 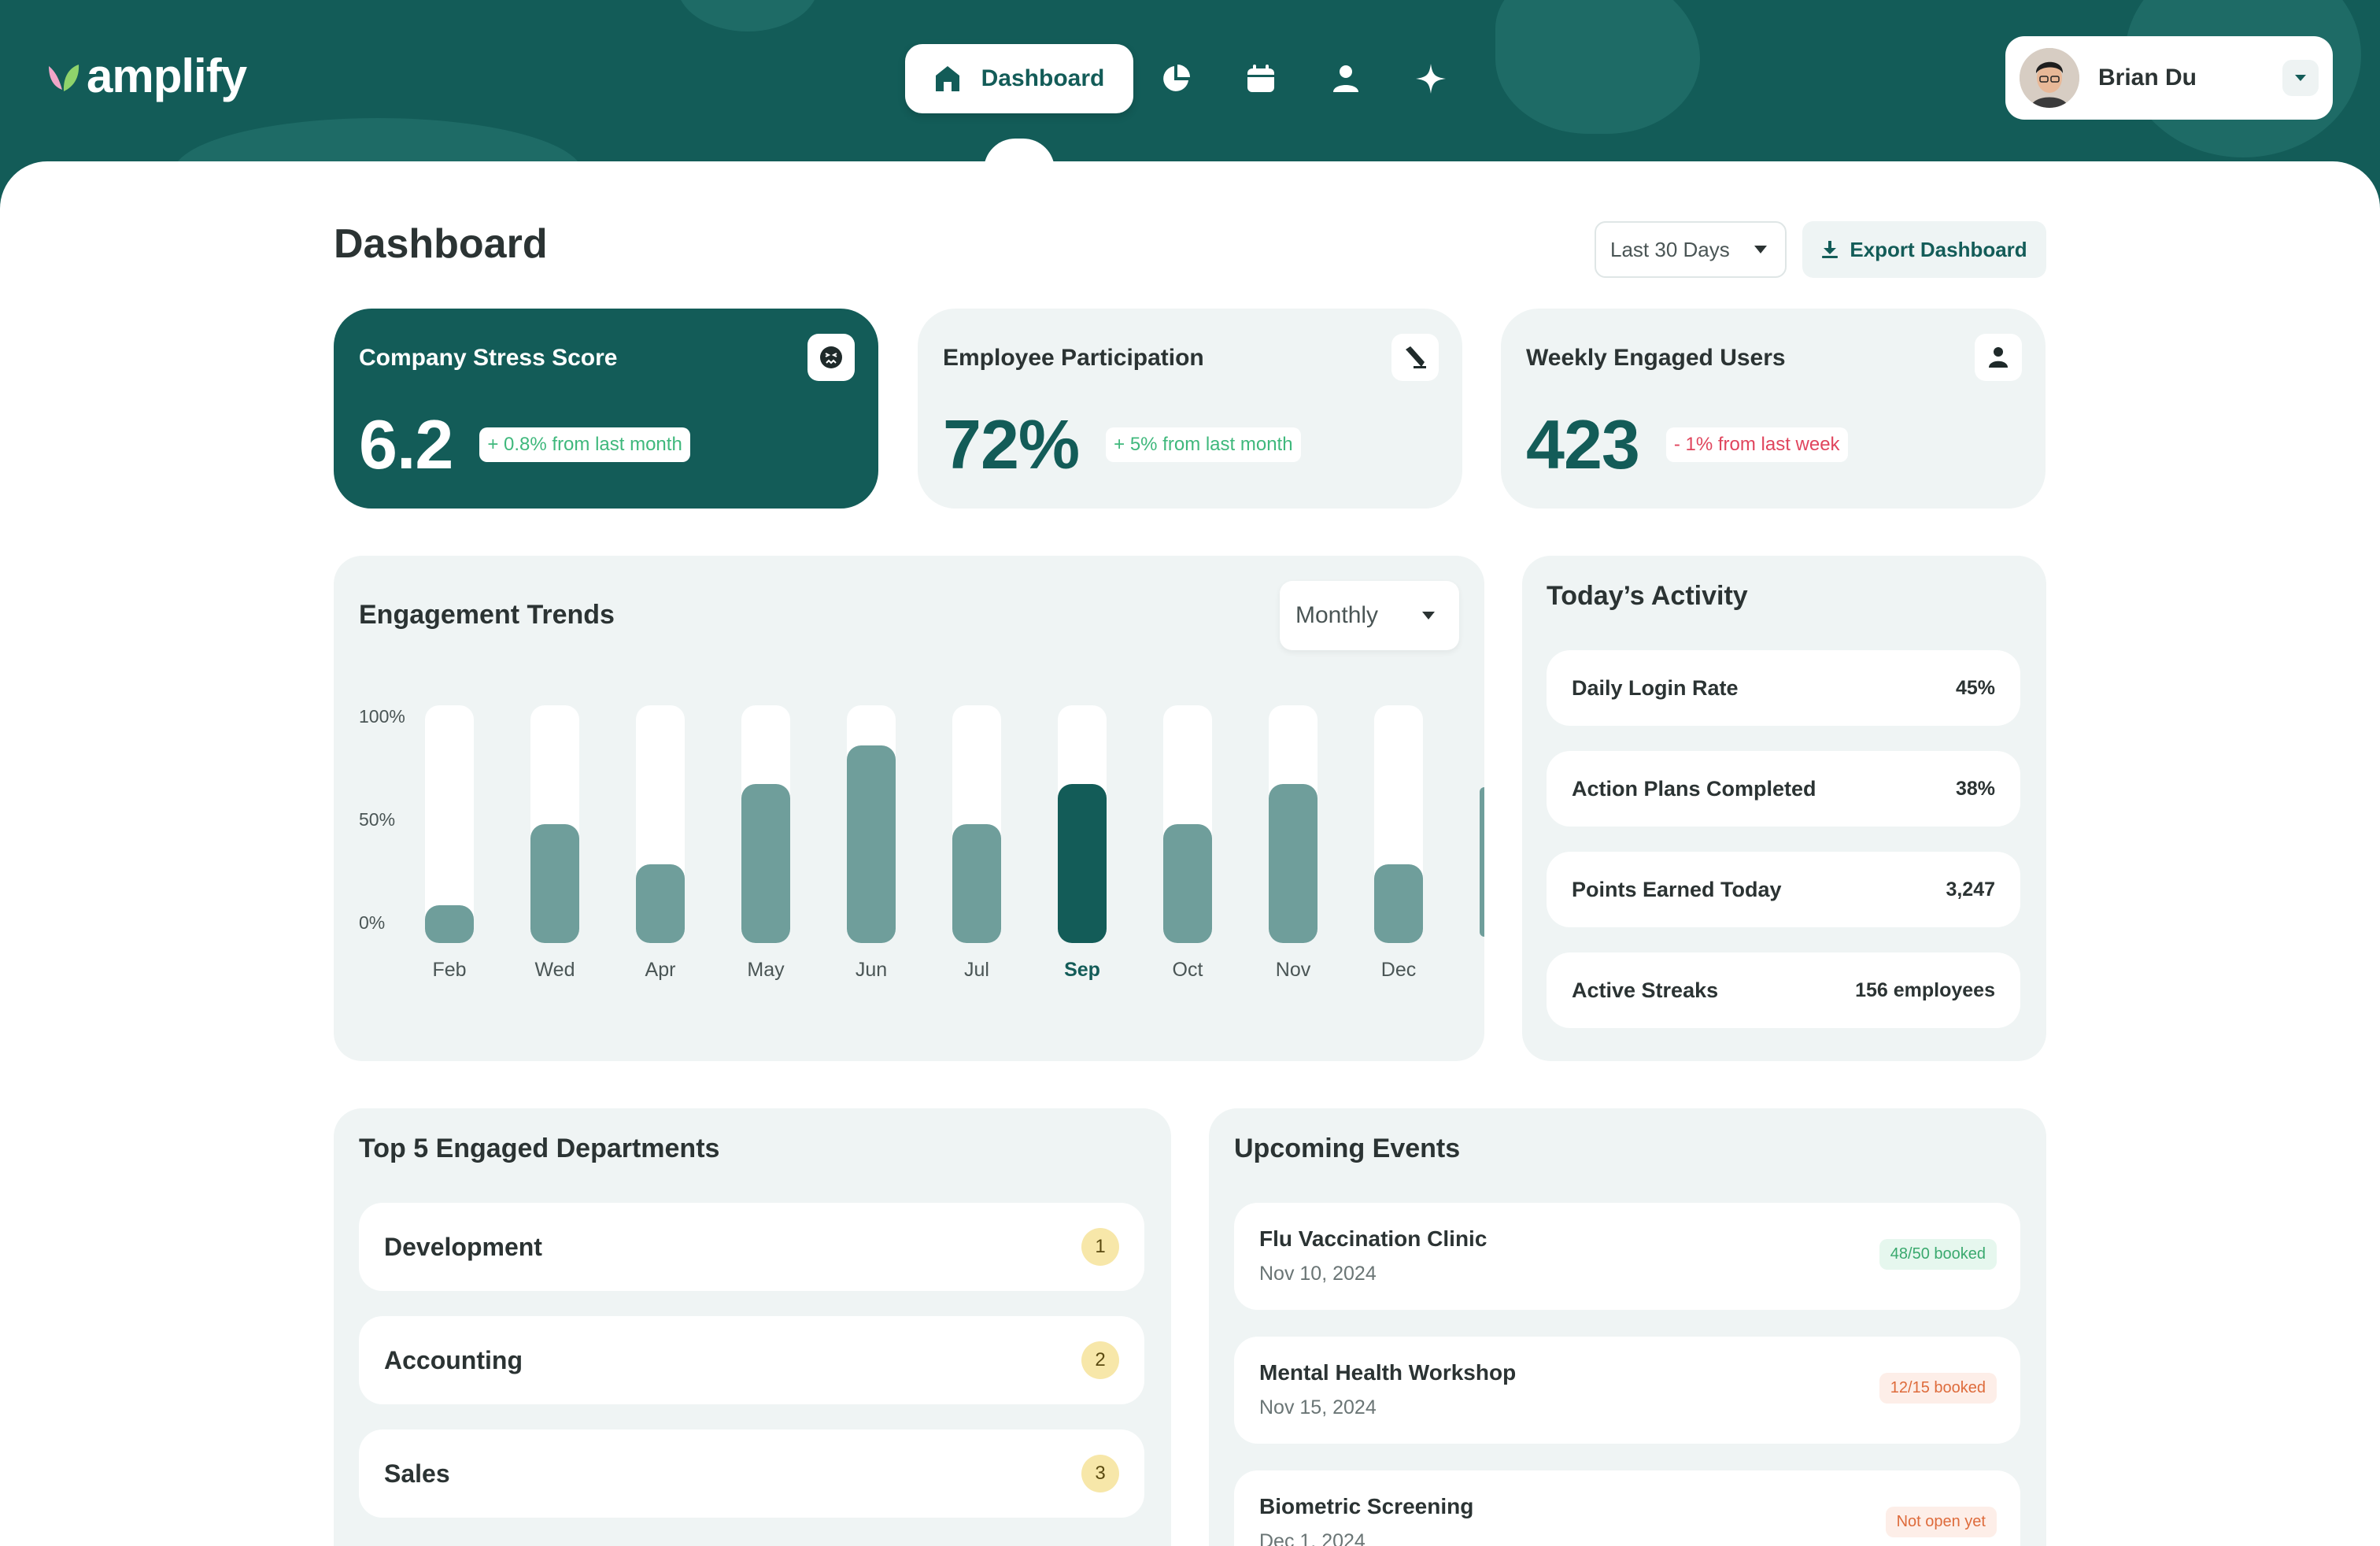 I want to click on page-title: Dashboard, so click(x=441, y=244).